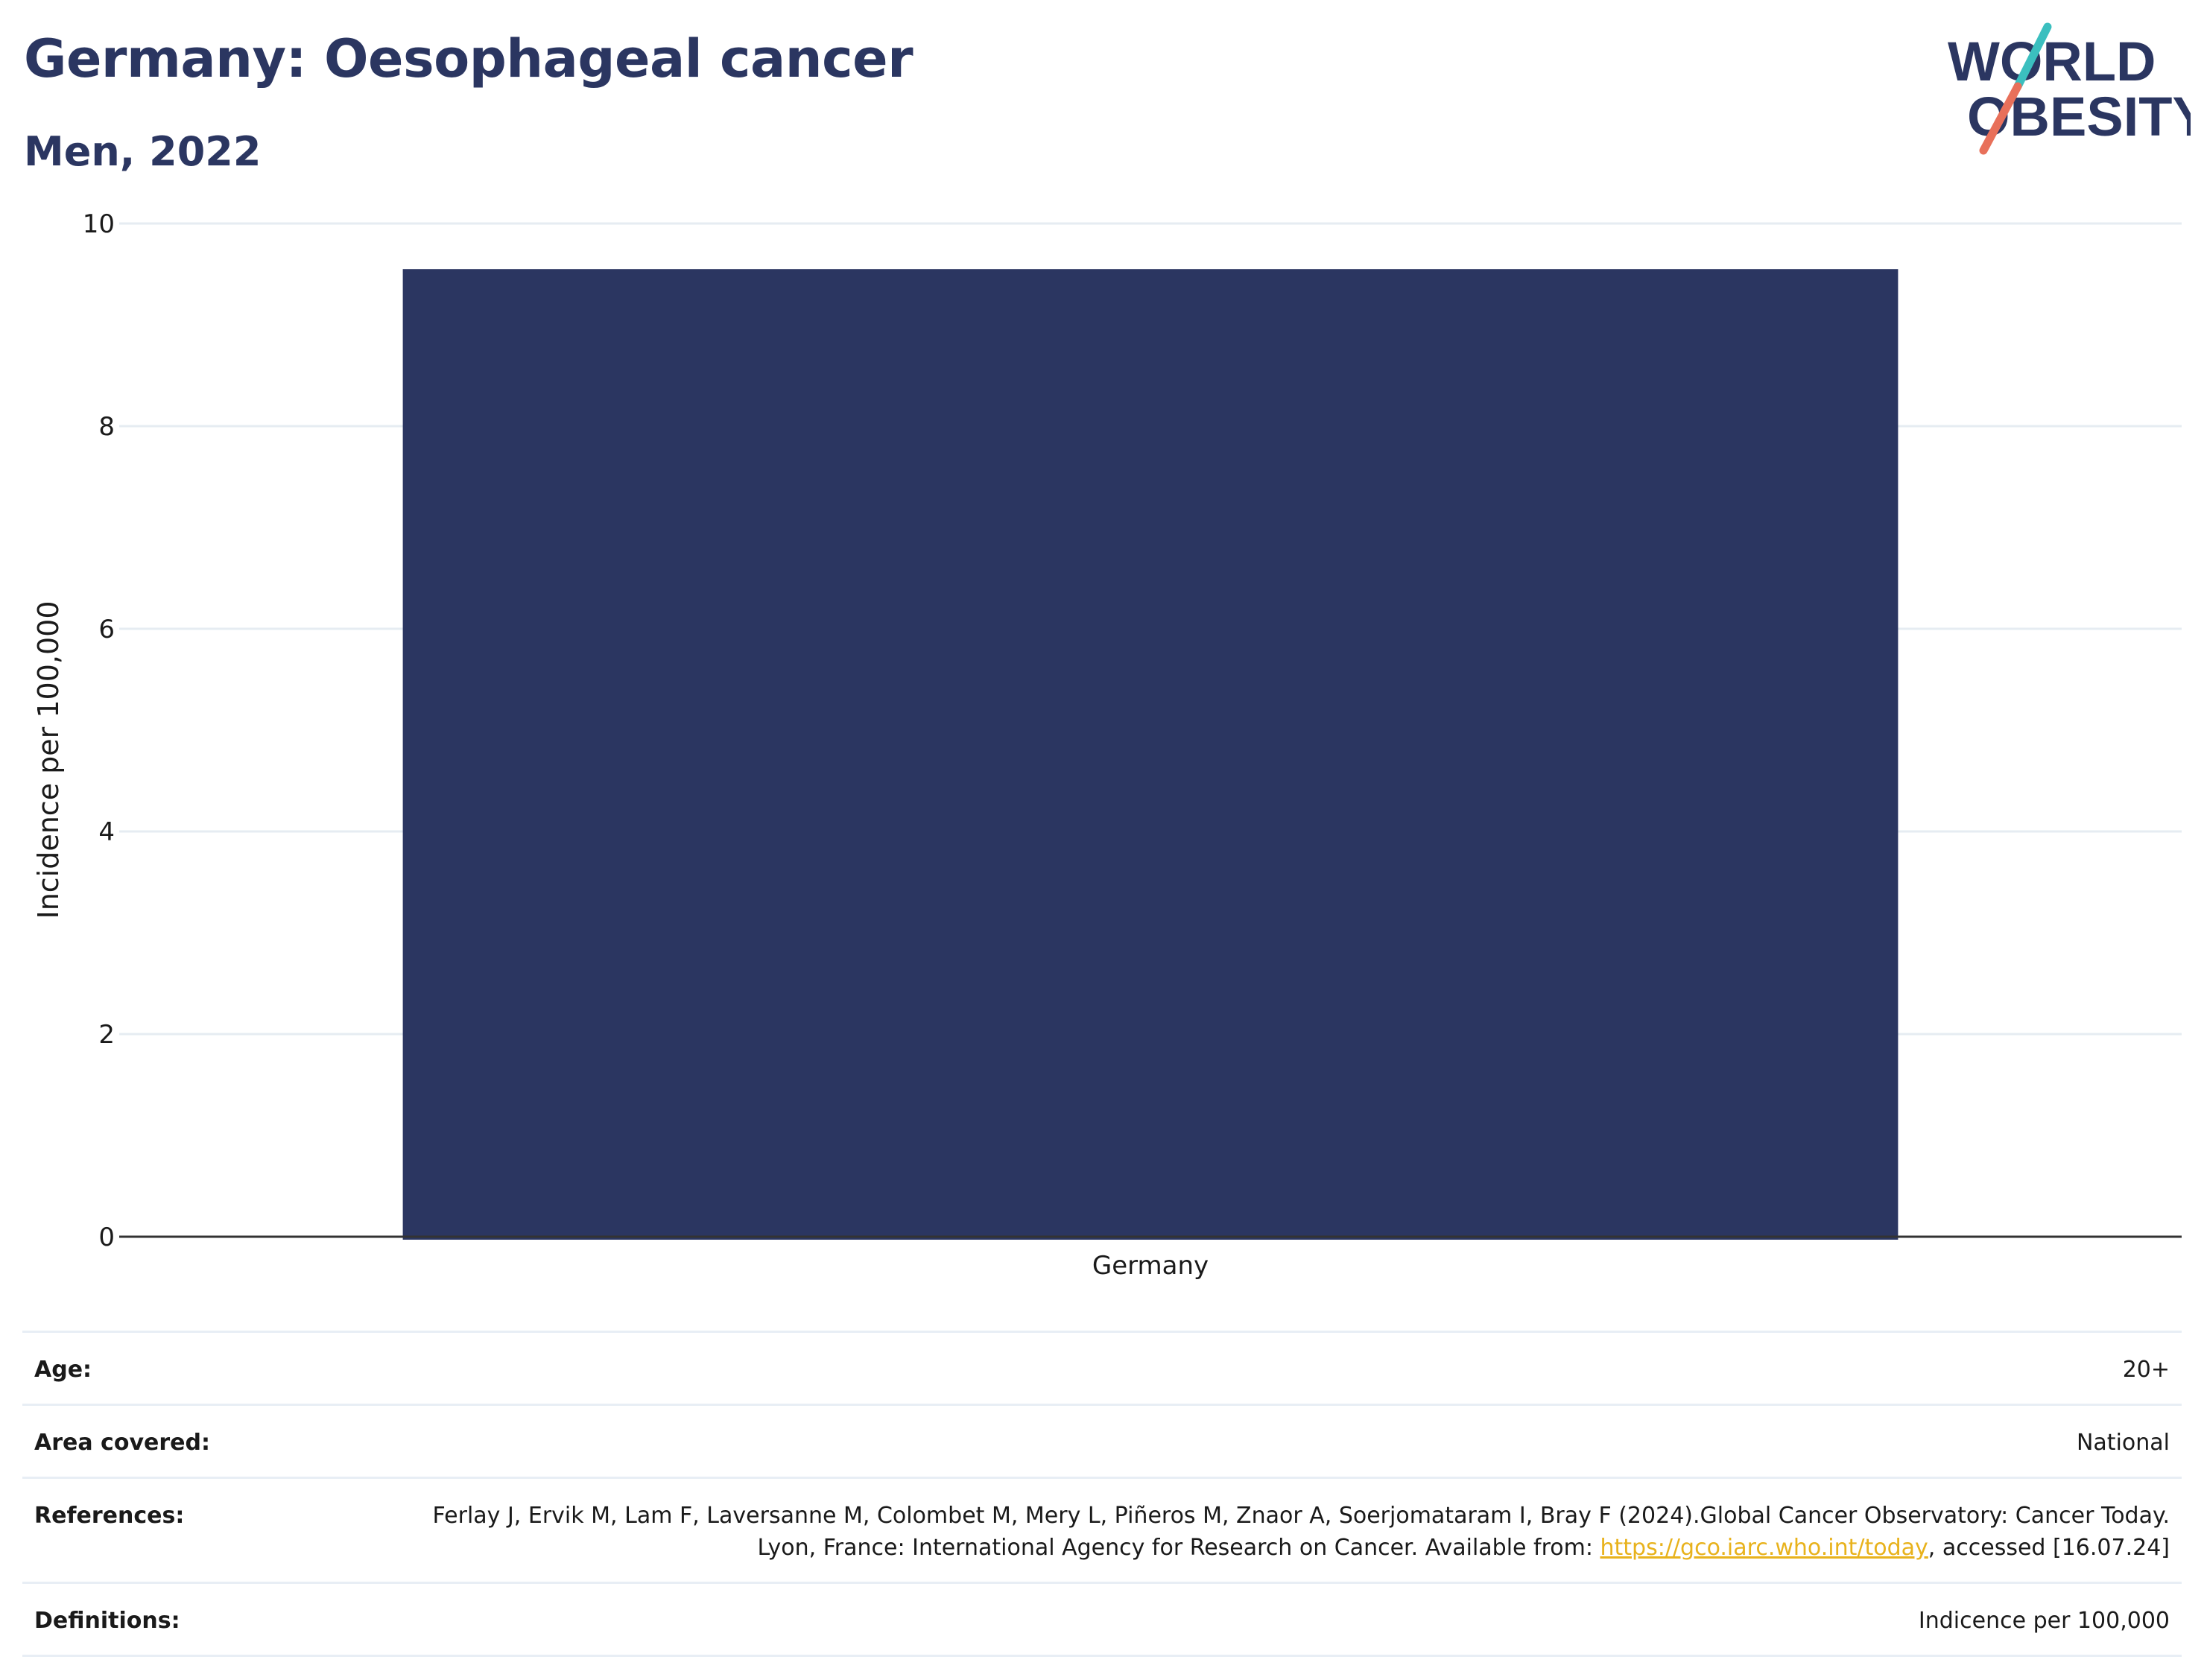  I want to click on logo-slash-top, so click(2032, 56).